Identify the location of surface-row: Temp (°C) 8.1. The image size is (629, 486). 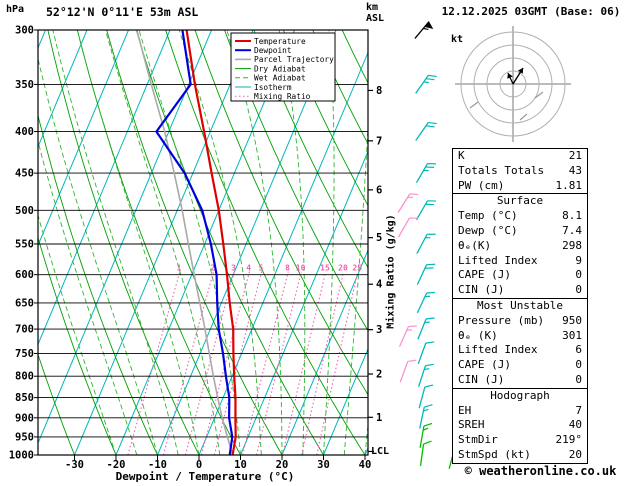
(520, 216).